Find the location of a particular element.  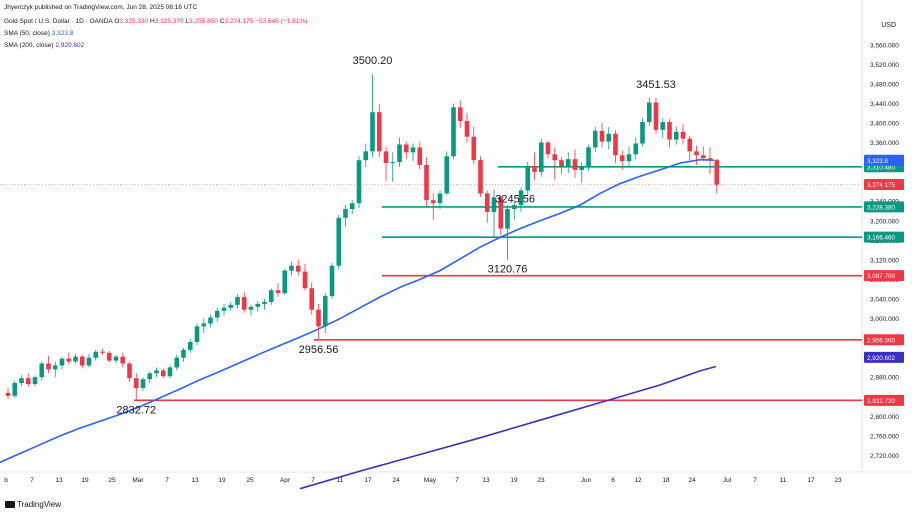

sma200-value: 2,920.602 is located at coordinates (70, 45).